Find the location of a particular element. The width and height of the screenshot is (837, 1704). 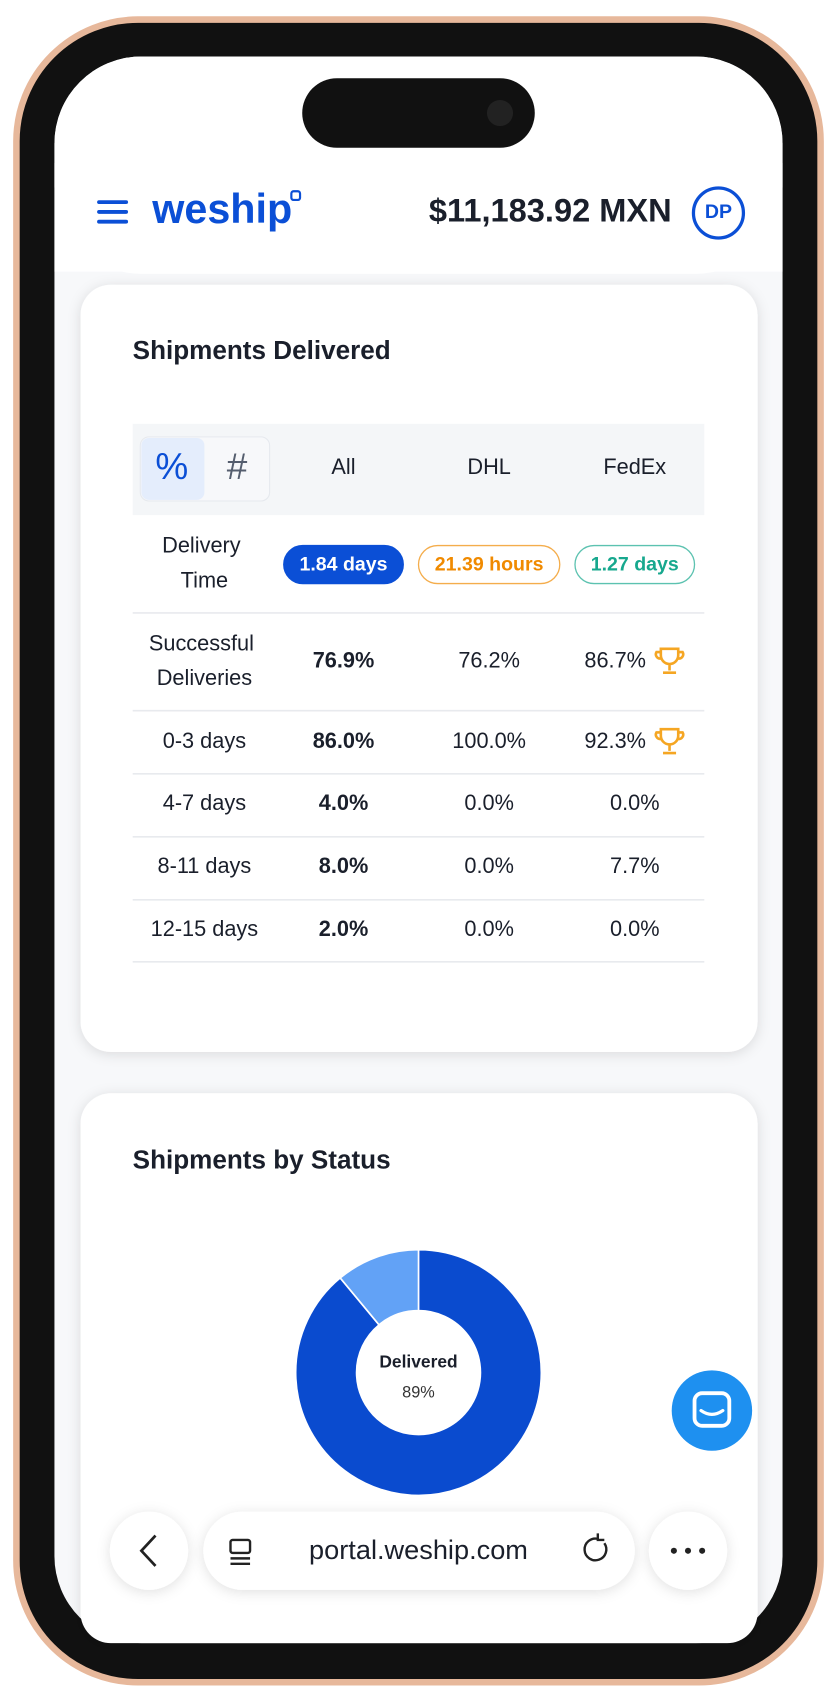

cell-value: 2.0% is located at coordinates (344, 928).